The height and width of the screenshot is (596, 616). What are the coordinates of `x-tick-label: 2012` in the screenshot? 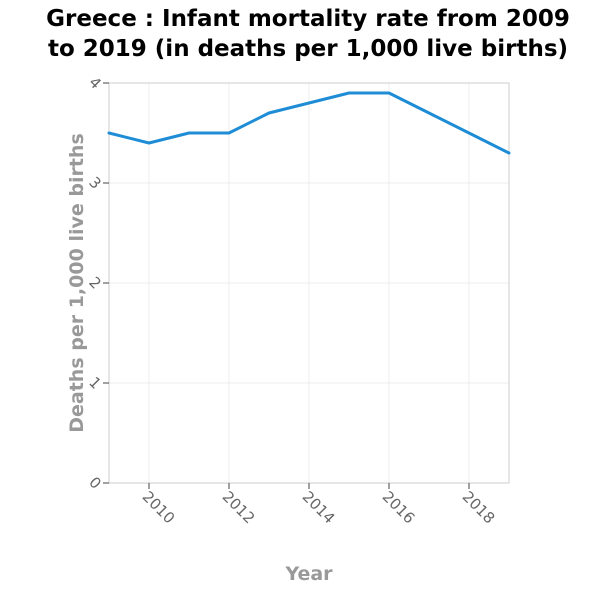 It's located at (239, 508).